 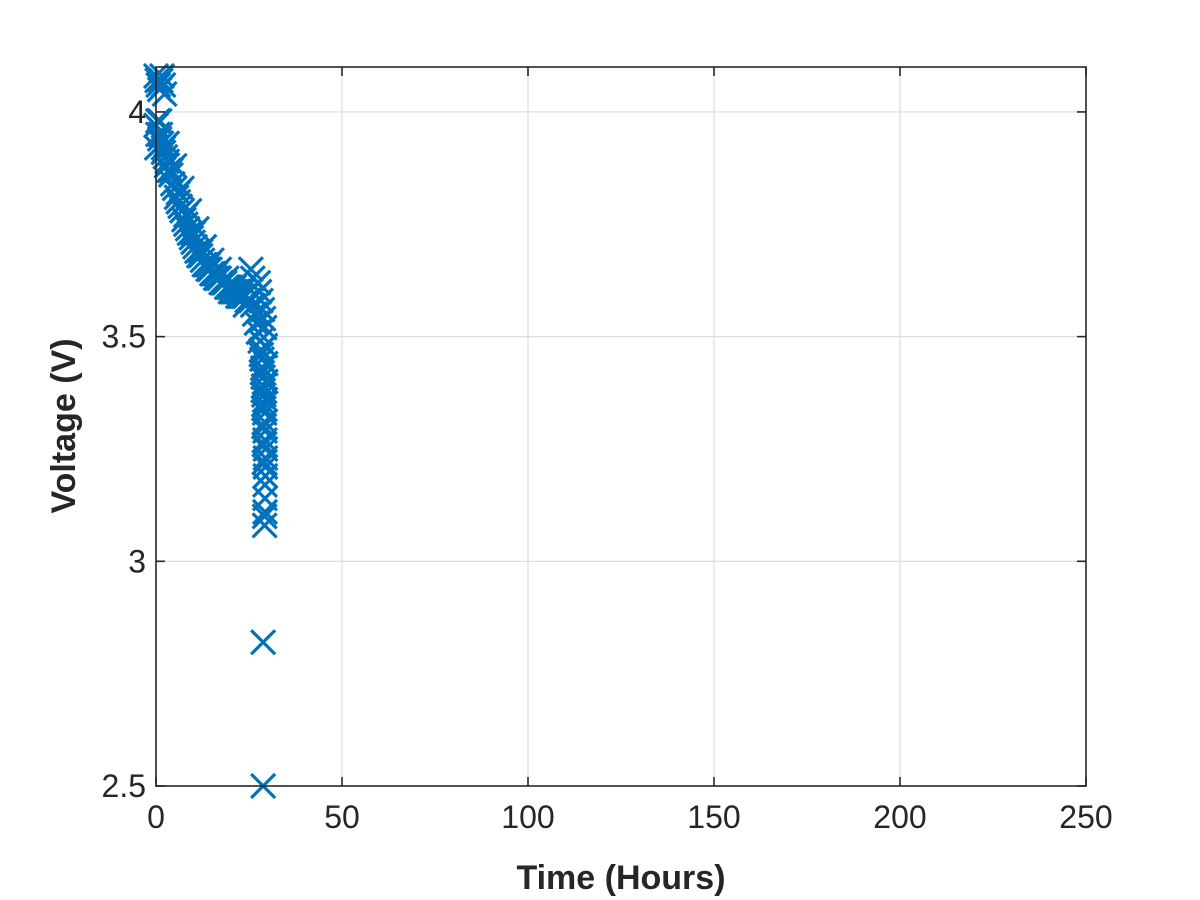 What do you see at coordinates (64, 425) in the screenshot?
I see `y-axis-title: Voltage (V)` at bounding box center [64, 425].